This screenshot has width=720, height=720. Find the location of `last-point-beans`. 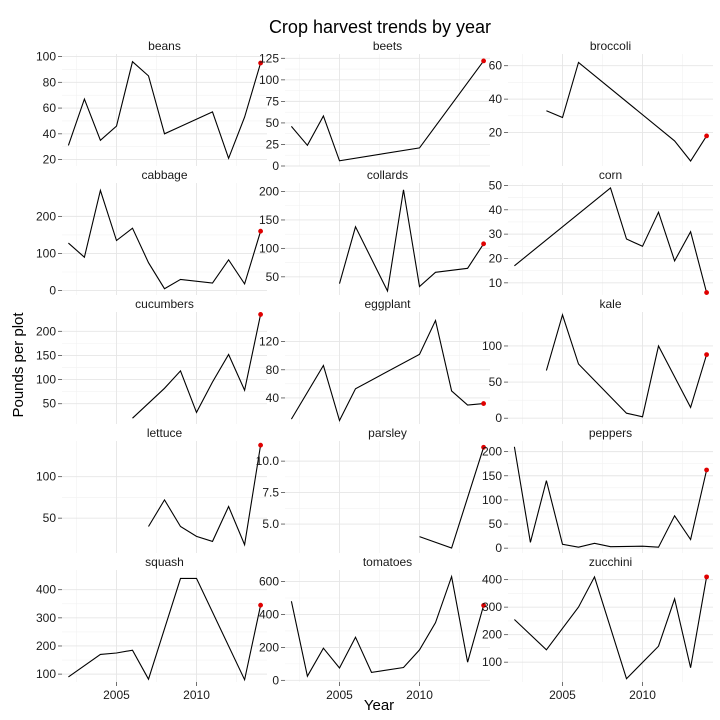

last-point-beans is located at coordinates (260, 63).